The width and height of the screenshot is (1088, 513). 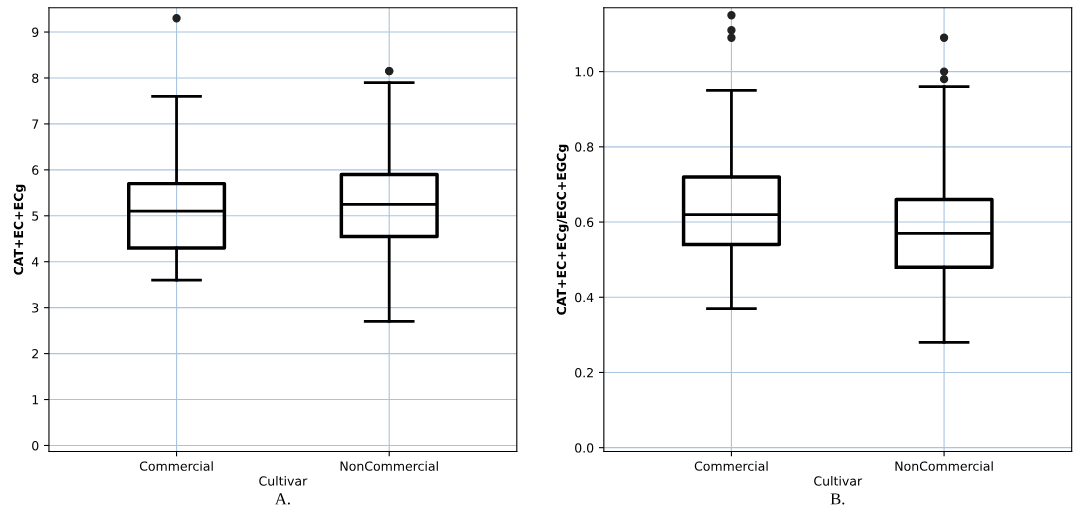 What do you see at coordinates (35, 354) in the screenshot?
I see `y-tick-label: 2` at bounding box center [35, 354].